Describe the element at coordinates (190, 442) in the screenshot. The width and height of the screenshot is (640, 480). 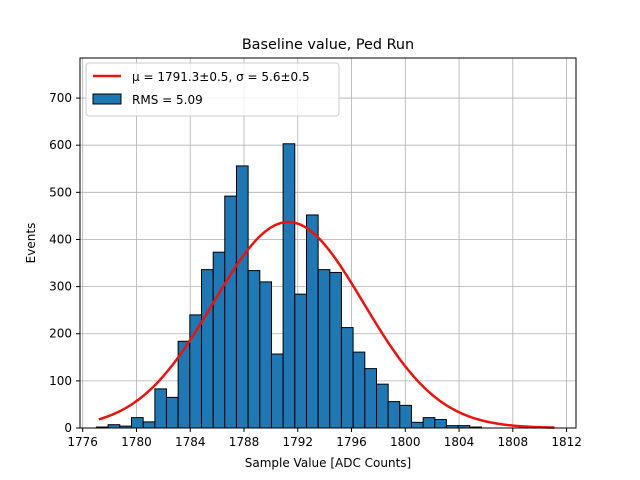
I see `x-tick-label: 1784` at that location.